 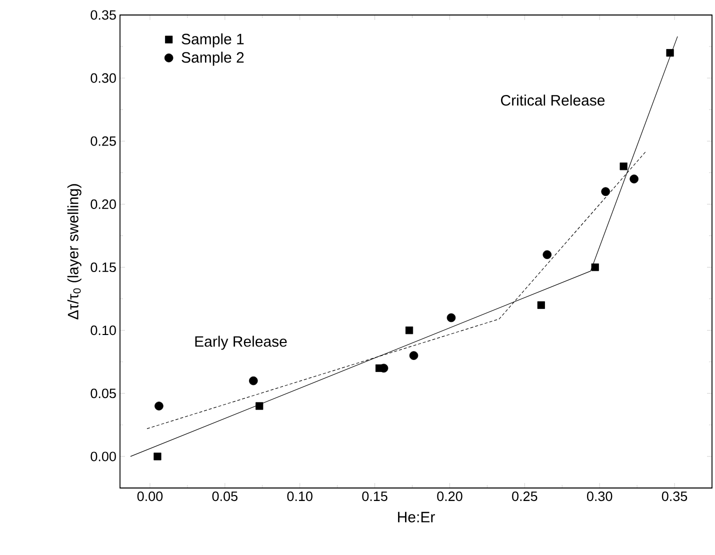 What do you see at coordinates (225, 497) in the screenshot?
I see `x-tick-label: 0.05` at bounding box center [225, 497].